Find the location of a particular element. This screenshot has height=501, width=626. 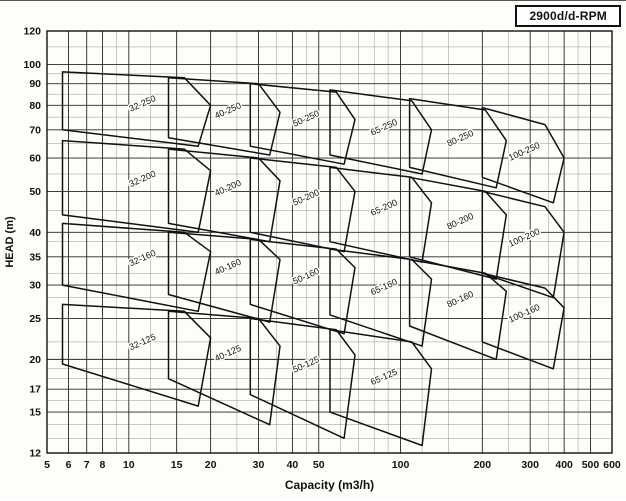

y-tick-15: 15 is located at coordinates (35, 413).